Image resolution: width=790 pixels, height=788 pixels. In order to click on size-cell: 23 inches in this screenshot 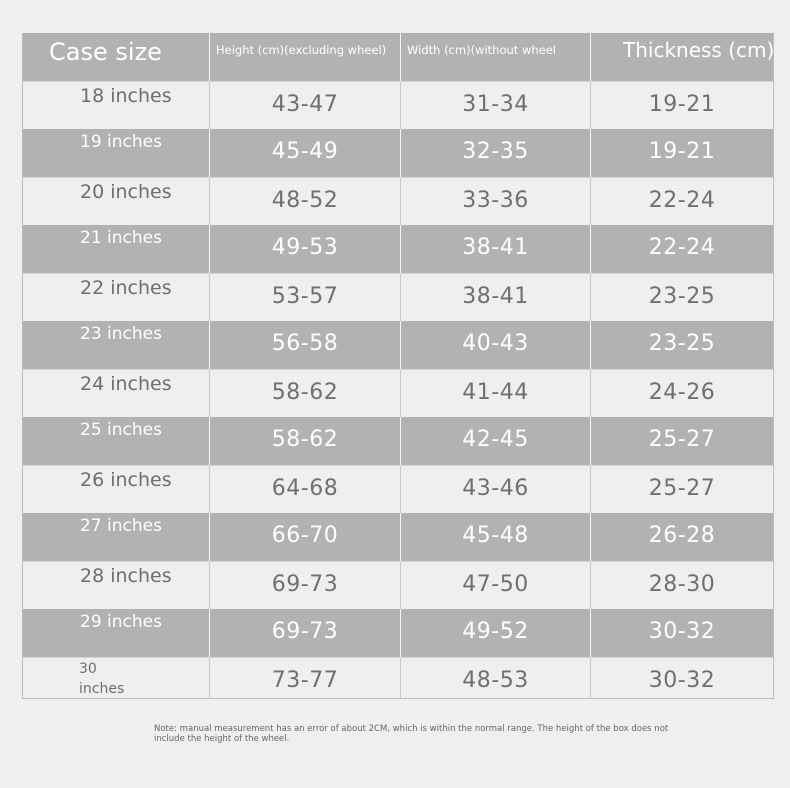, I will do `click(116, 345)`.